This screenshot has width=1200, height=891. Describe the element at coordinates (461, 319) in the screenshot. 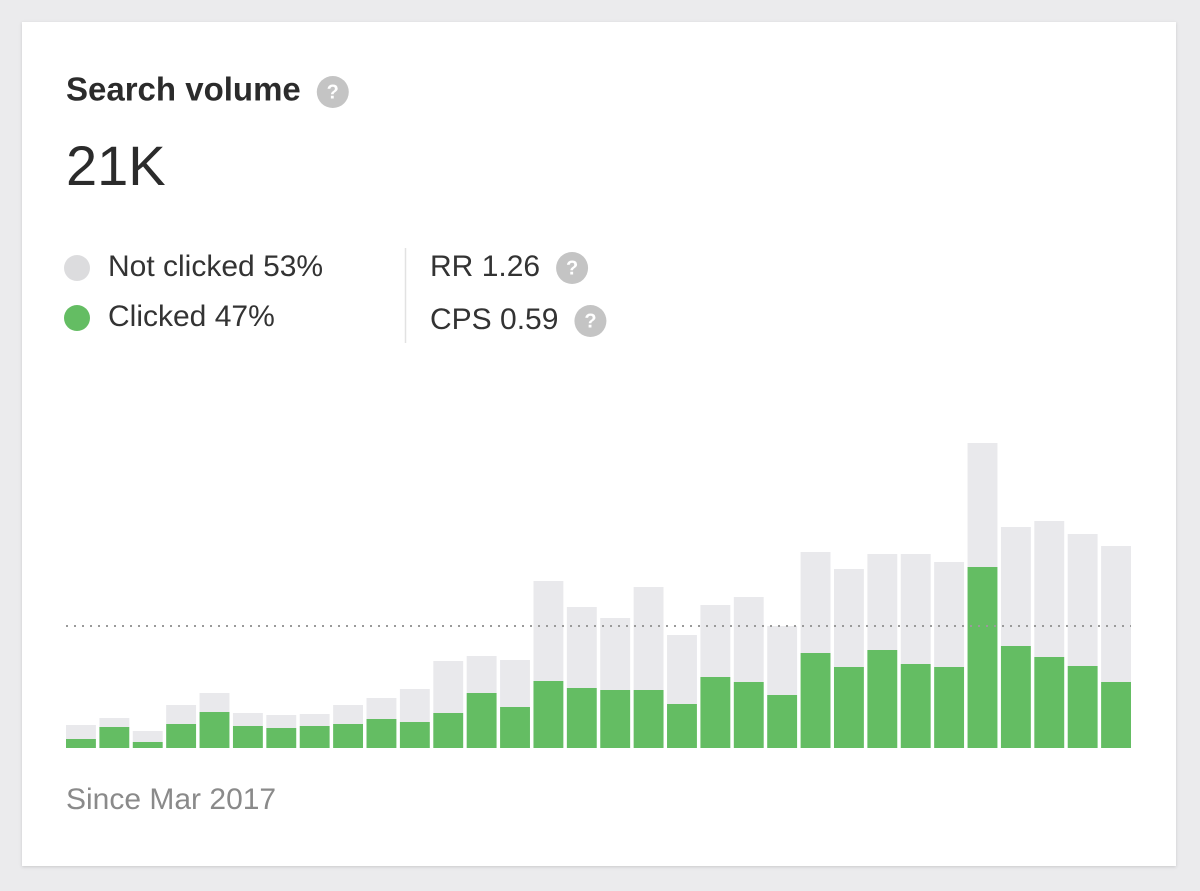

I see `metric-label: CPS` at that location.